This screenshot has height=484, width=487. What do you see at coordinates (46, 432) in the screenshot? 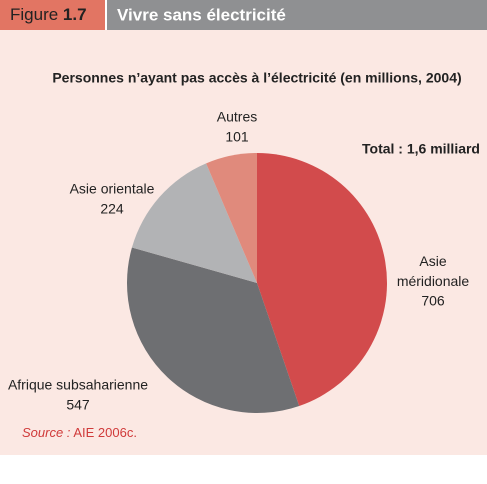
I see `source-label: Source :` at bounding box center [46, 432].